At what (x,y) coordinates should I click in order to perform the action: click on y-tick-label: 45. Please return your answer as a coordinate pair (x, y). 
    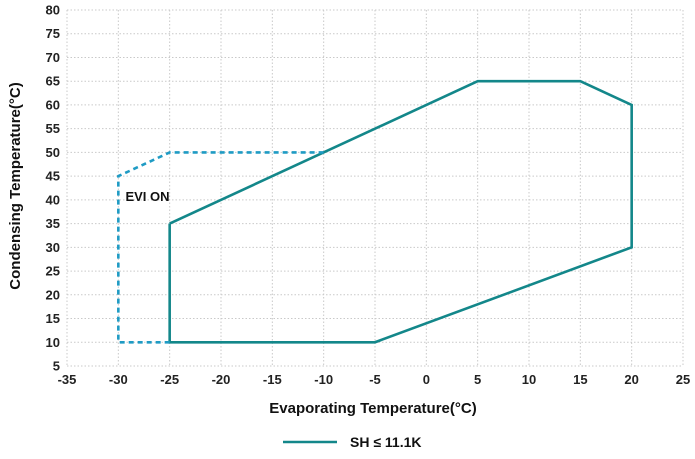
    Looking at the image, I should click on (53, 176).